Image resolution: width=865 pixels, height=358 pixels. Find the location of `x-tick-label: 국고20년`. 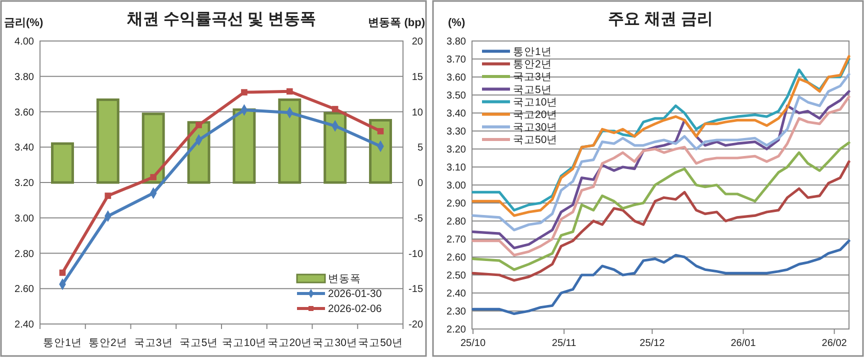

x-tick-label: 국고20년 is located at coordinates (289, 343).